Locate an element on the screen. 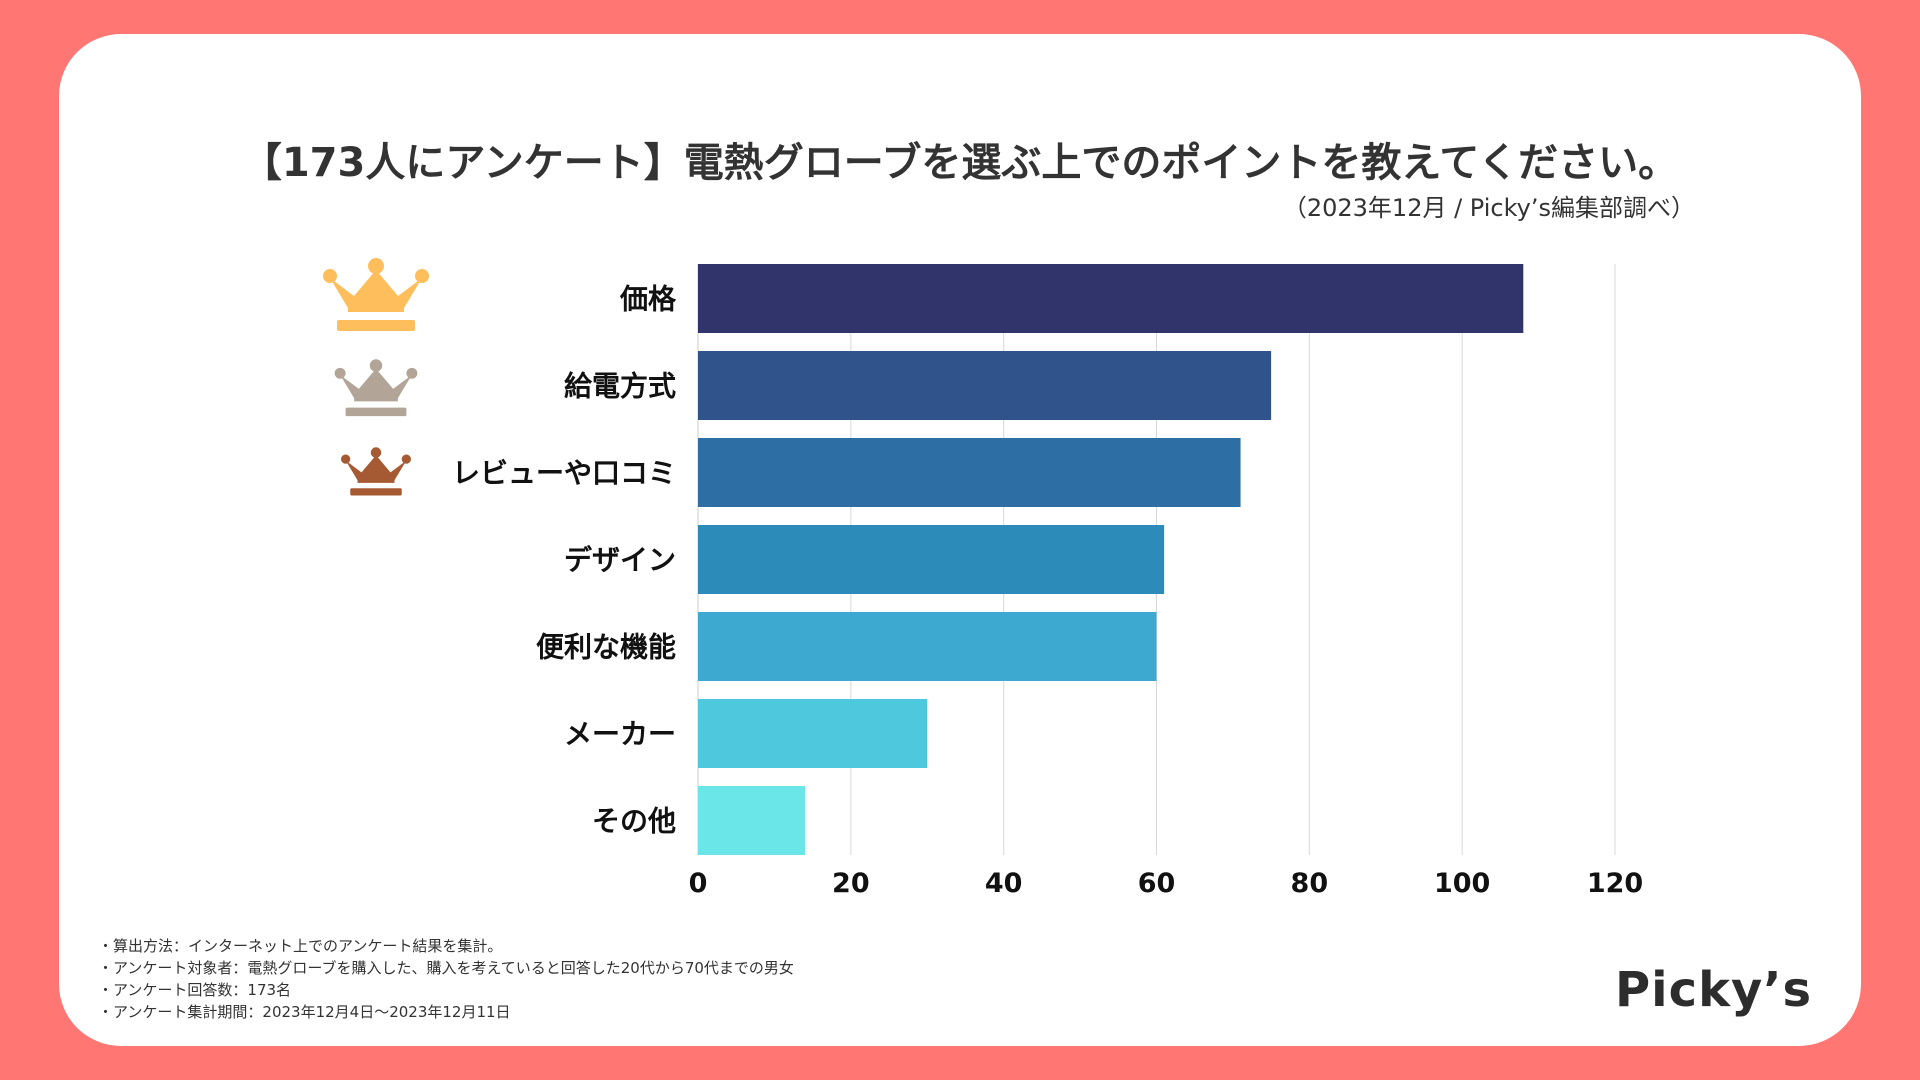  category-label: デザイン is located at coordinates (620, 560).